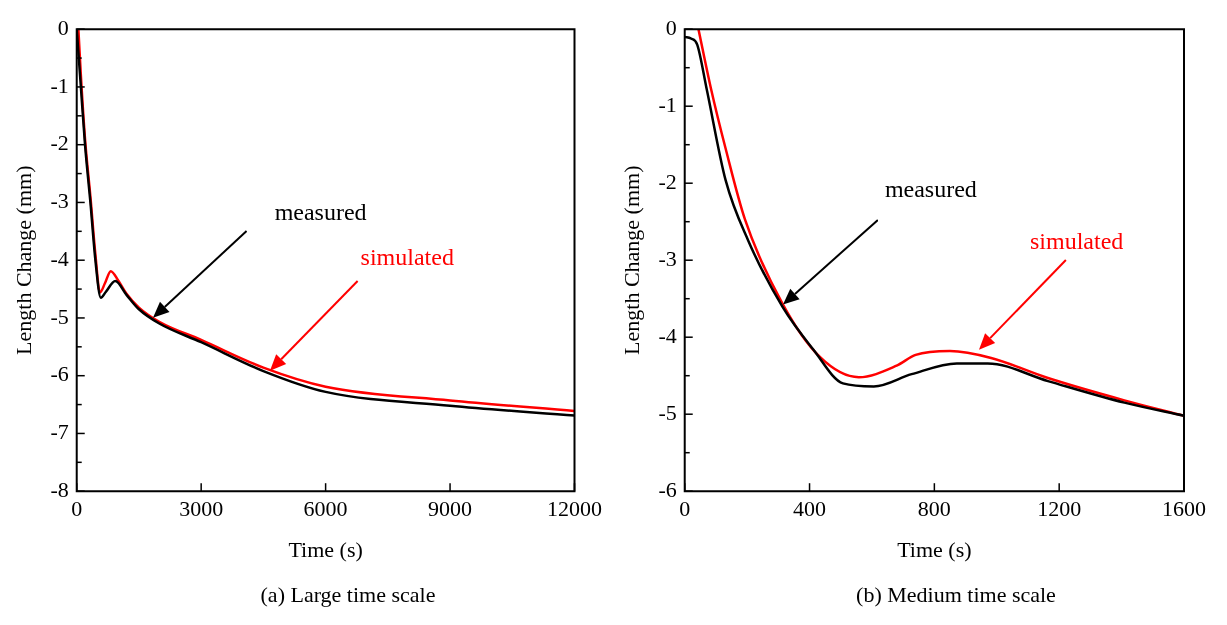 The image size is (1227, 625). Describe the element at coordinates (325, 509) in the screenshot. I see `x-tick-label: 6000` at that location.